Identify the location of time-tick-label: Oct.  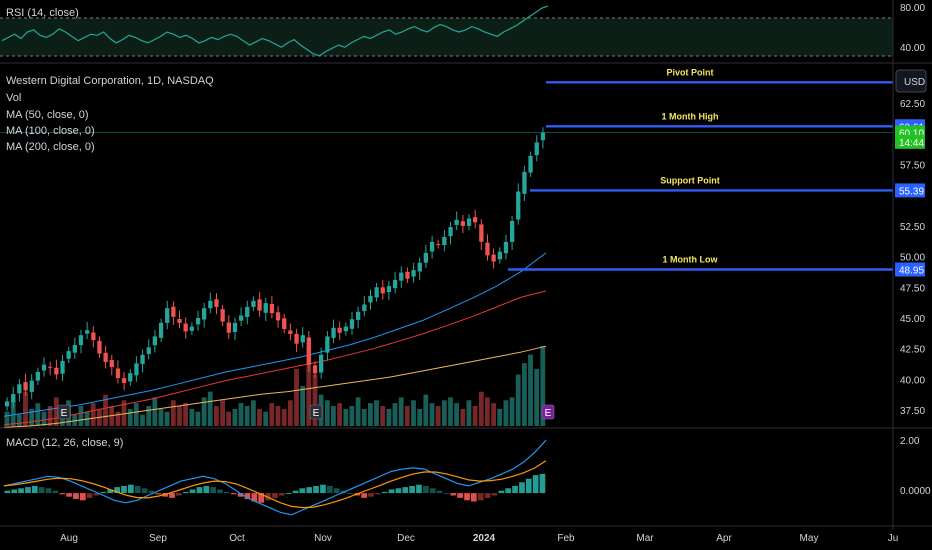
(237, 538).